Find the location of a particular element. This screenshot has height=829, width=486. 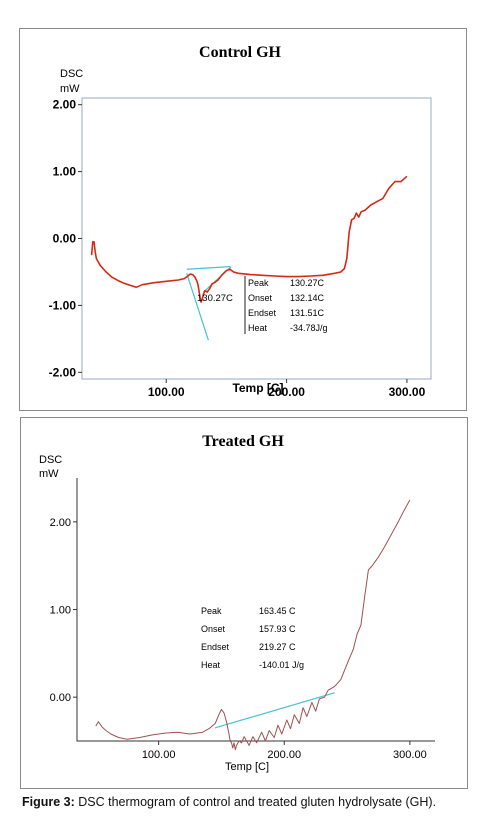

treated-y-tick-label: 0.00 is located at coordinates (60, 698).